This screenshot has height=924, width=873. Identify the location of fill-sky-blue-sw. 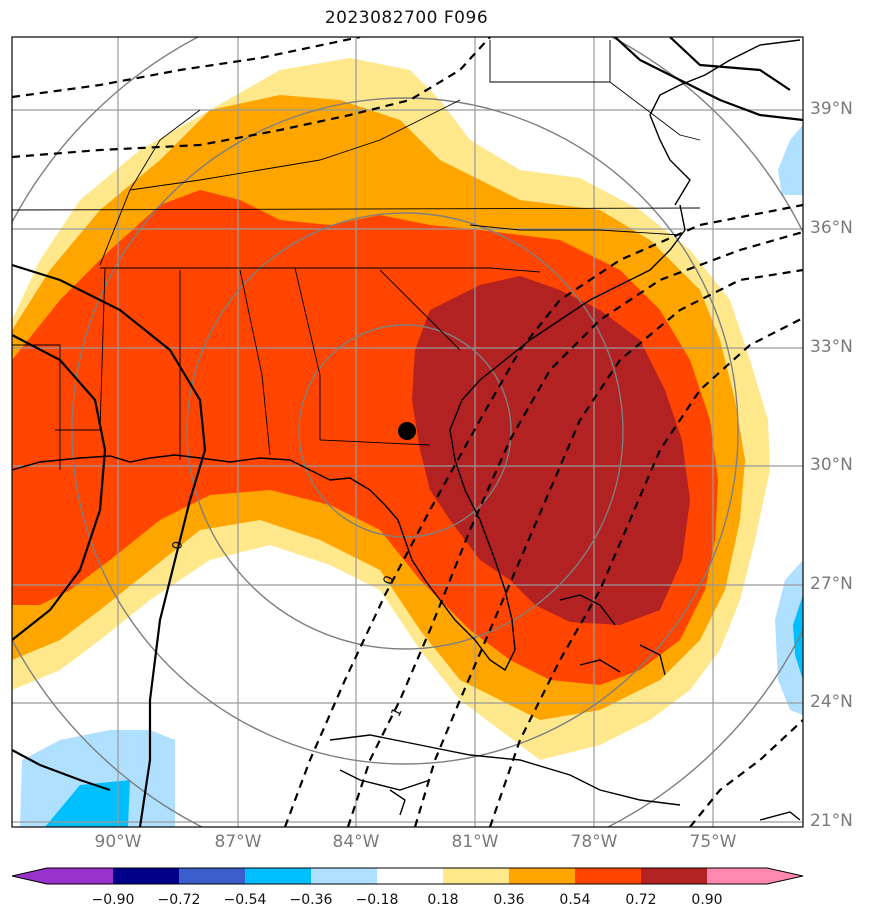
(87, 803).